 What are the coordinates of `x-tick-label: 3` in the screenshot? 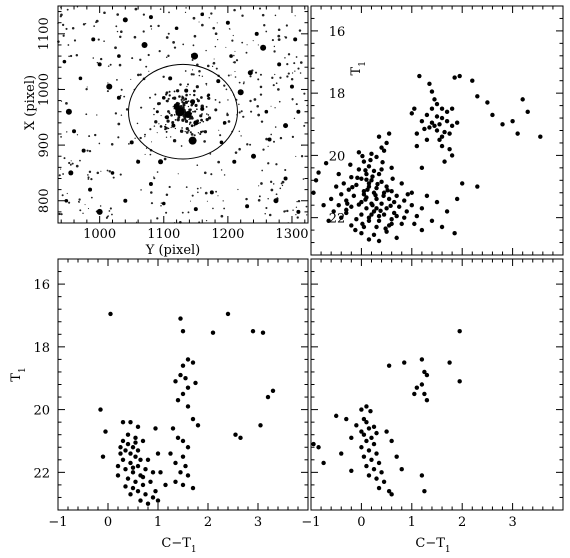 It's located at (258, 522).